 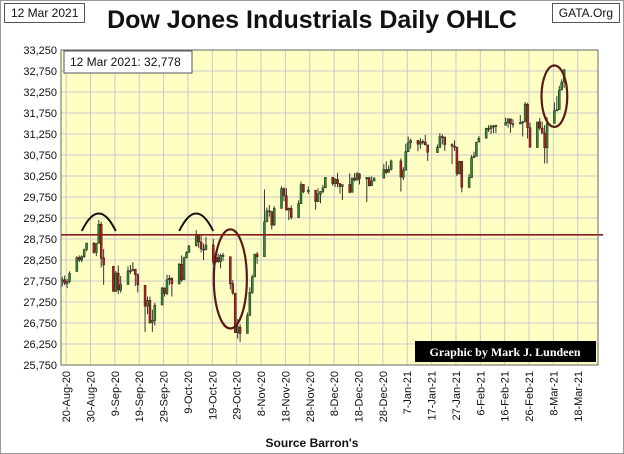 What do you see at coordinates (504, 352) in the screenshot?
I see `credit-label: Graphic by Mark J. Lundeen` at bounding box center [504, 352].